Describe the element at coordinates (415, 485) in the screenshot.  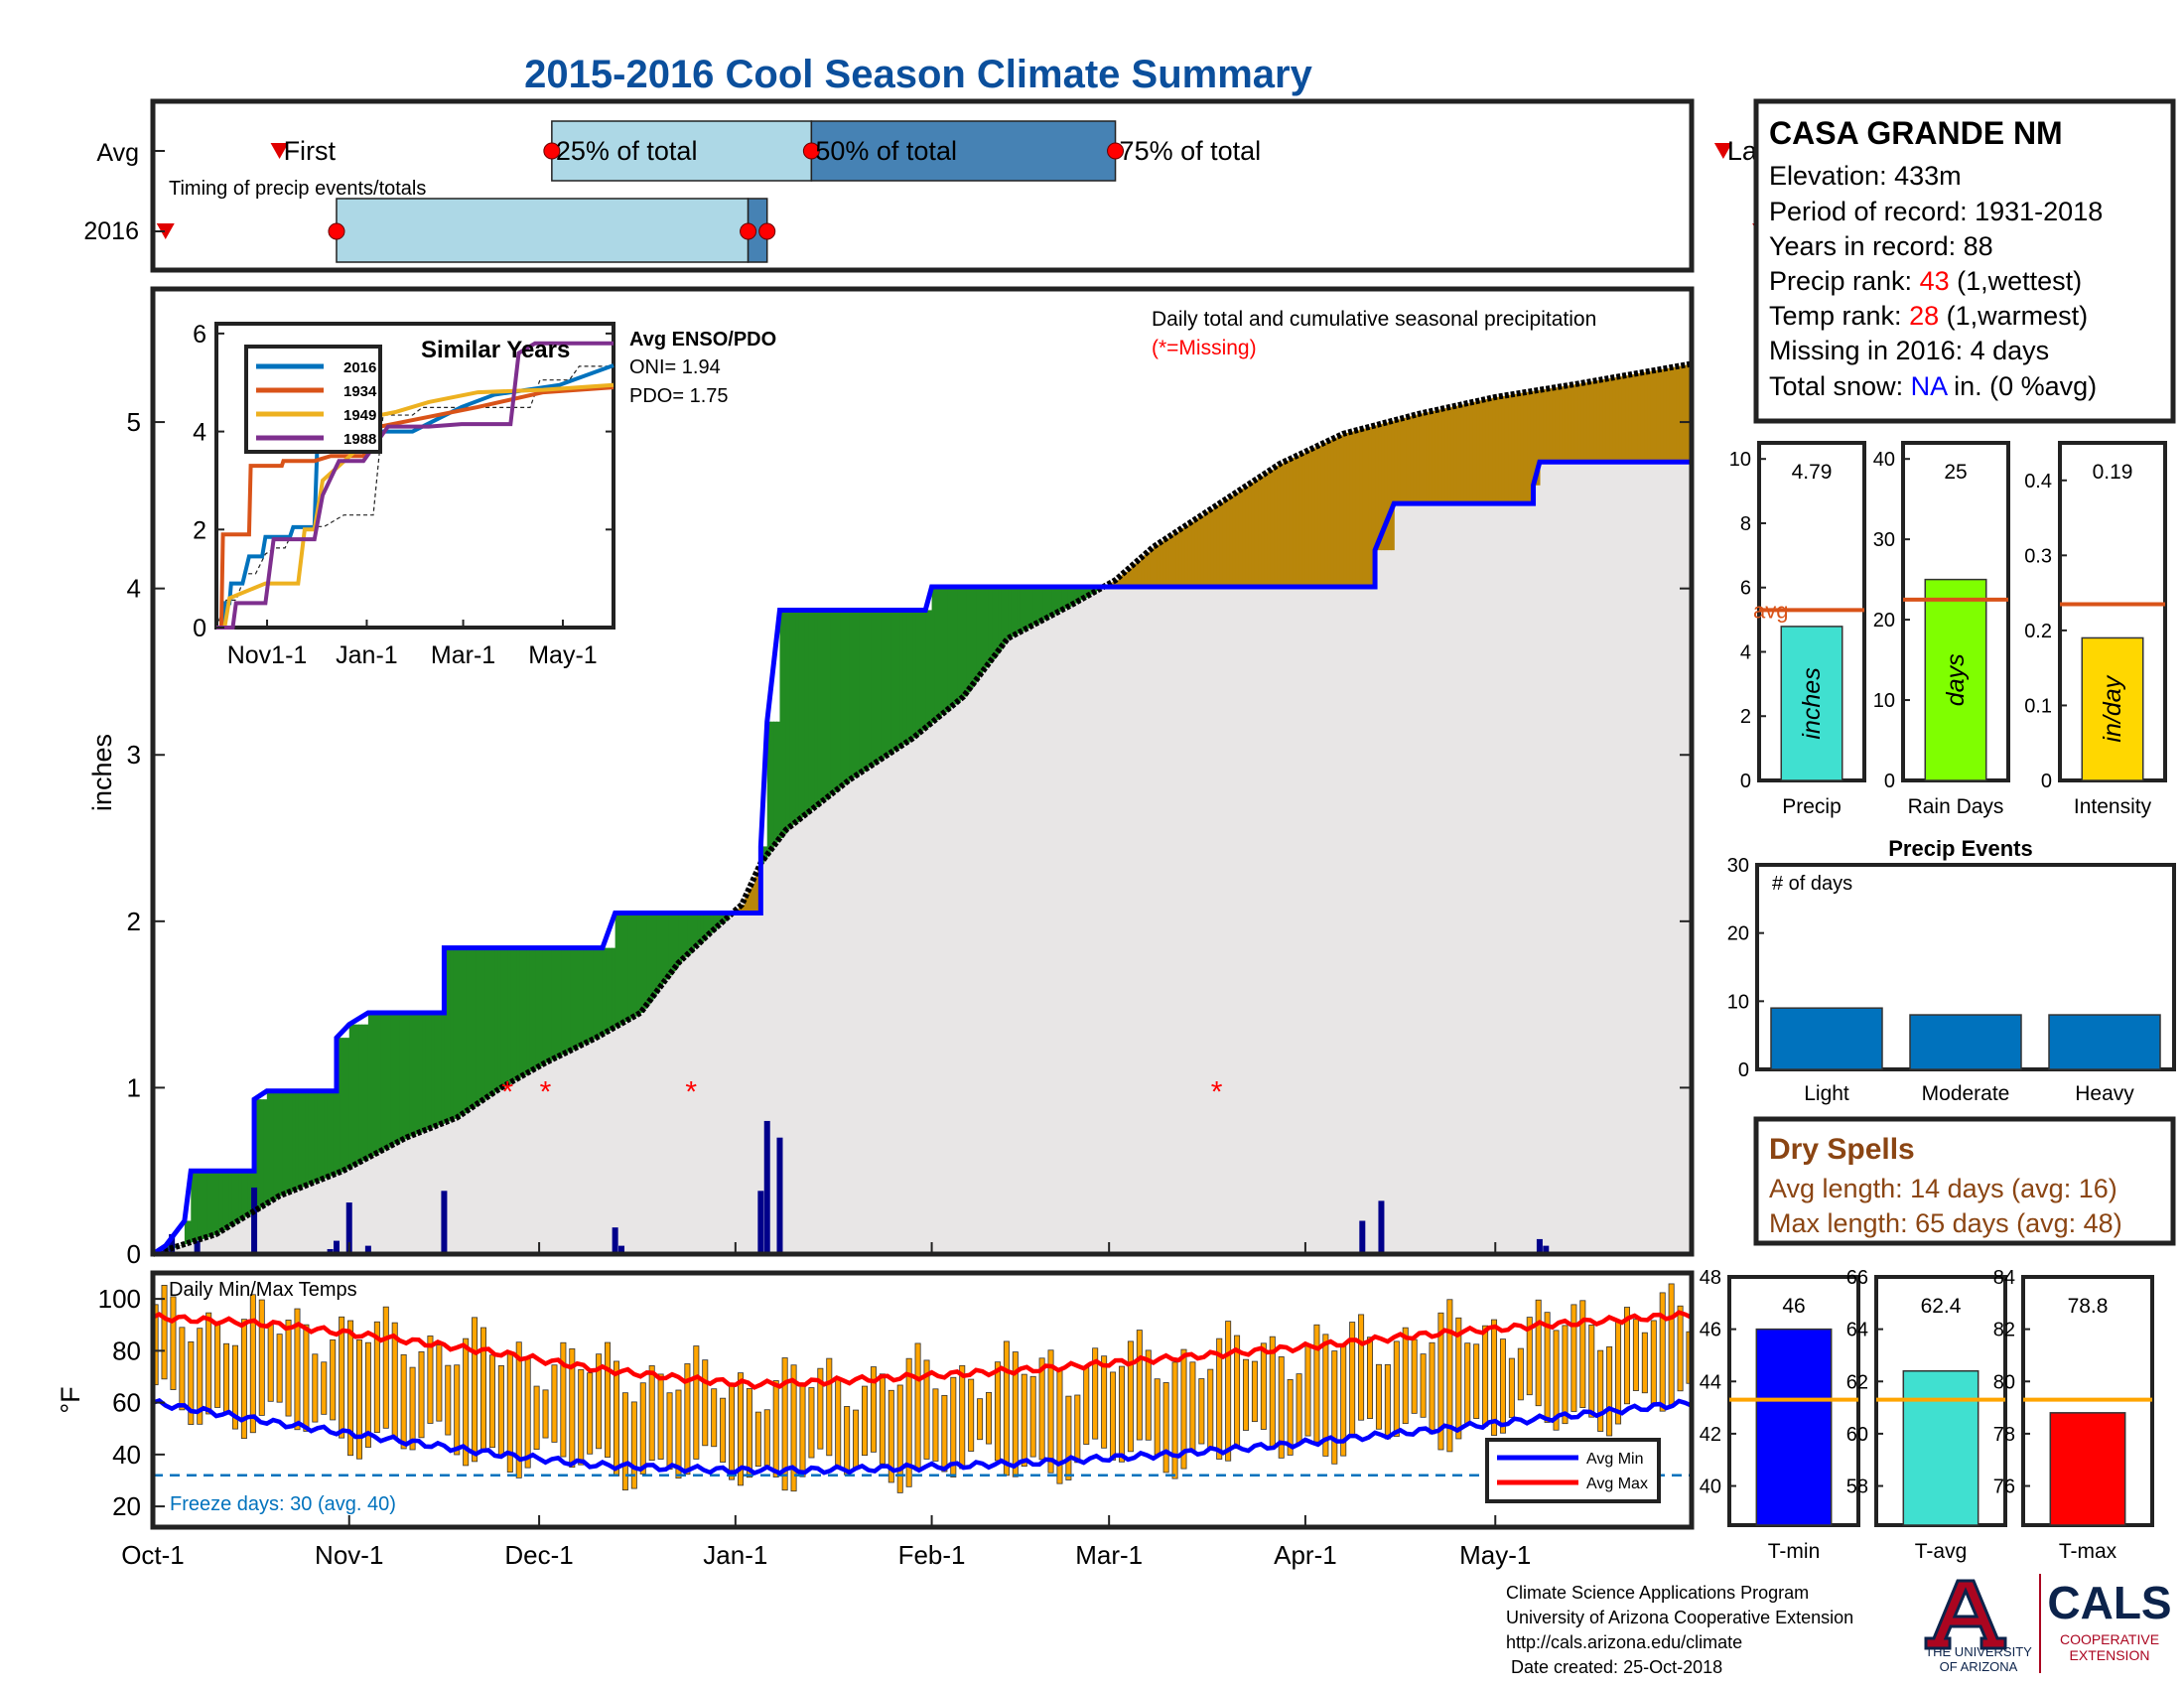
I see `inset-series-line` at that location.